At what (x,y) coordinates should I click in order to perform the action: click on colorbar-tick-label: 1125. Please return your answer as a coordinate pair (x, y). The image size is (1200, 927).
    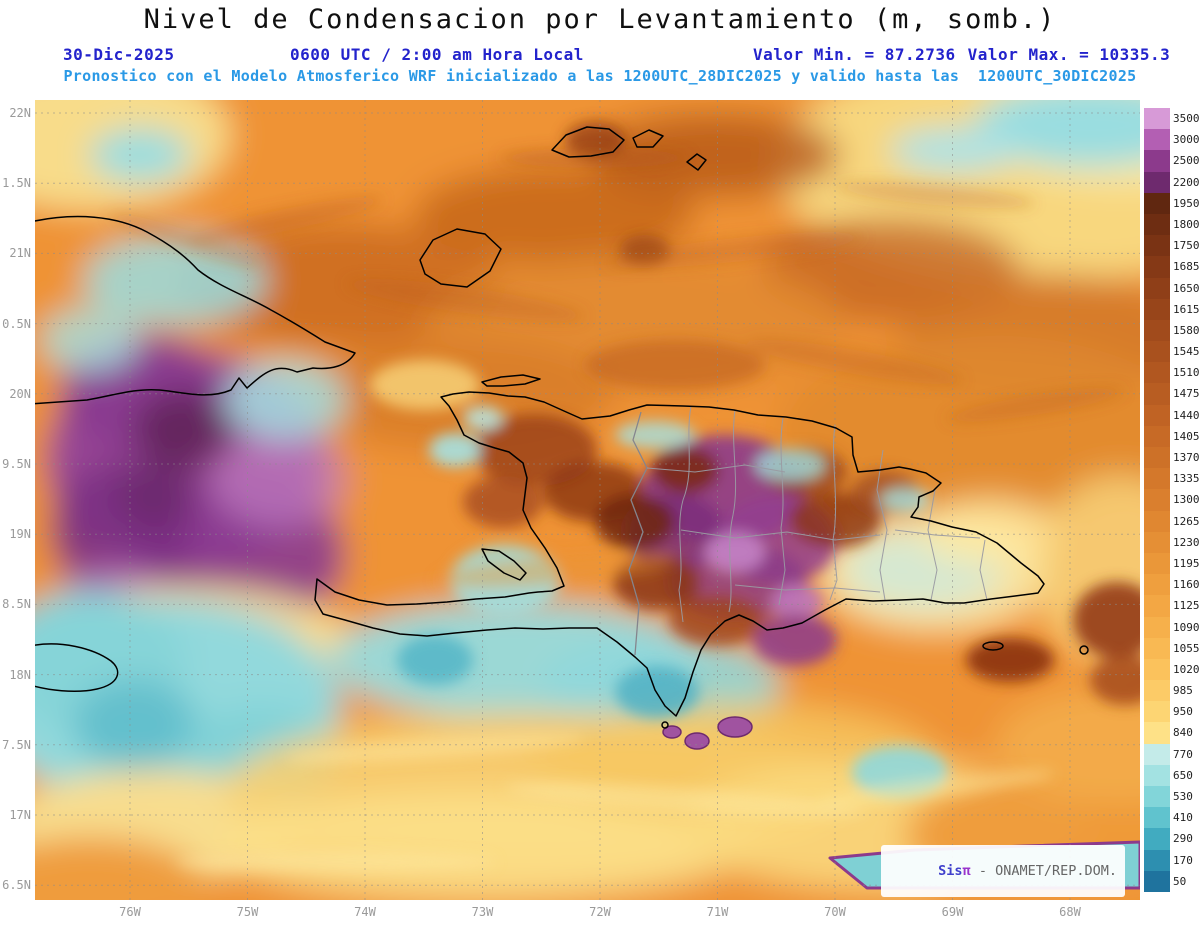
    Looking at the image, I should click on (1186, 606).